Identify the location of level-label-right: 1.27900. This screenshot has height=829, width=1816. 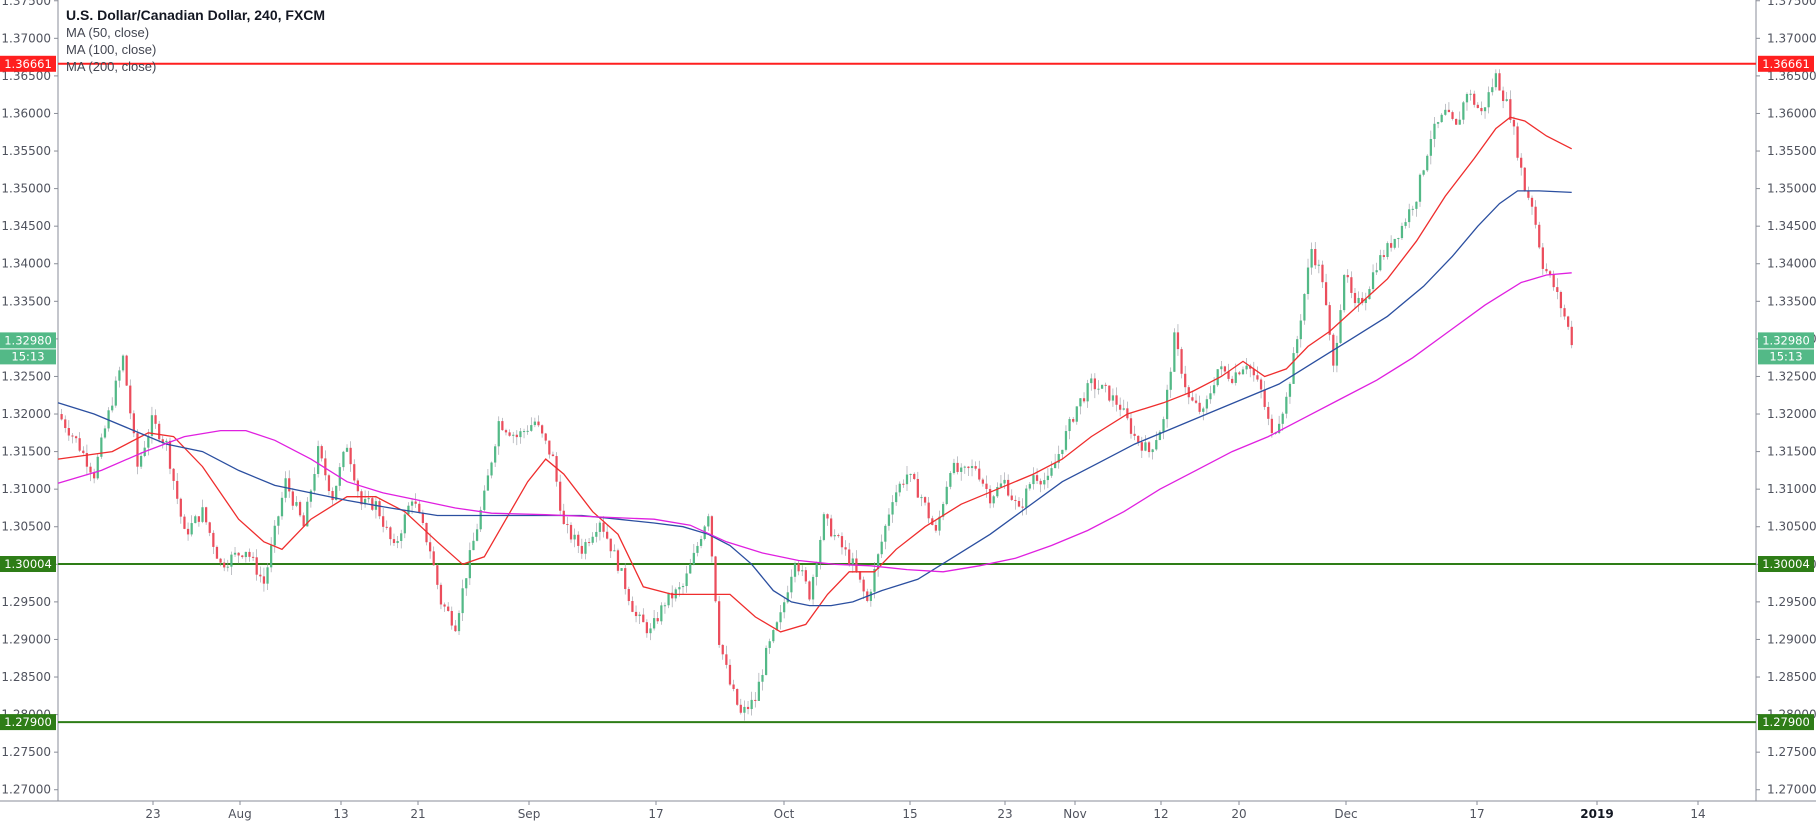
(1786, 722).